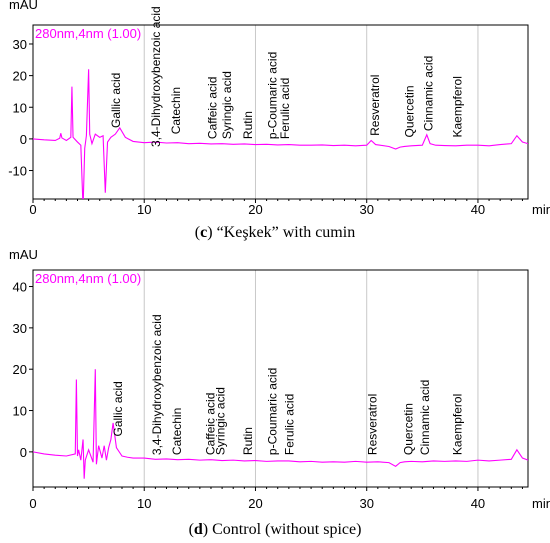 Image resolution: width=550 pixels, height=543 pixels. Describe the element at coordinates (144, 503) in the screenshot. I see `chart-1-x-tick-label: 10` at that location.